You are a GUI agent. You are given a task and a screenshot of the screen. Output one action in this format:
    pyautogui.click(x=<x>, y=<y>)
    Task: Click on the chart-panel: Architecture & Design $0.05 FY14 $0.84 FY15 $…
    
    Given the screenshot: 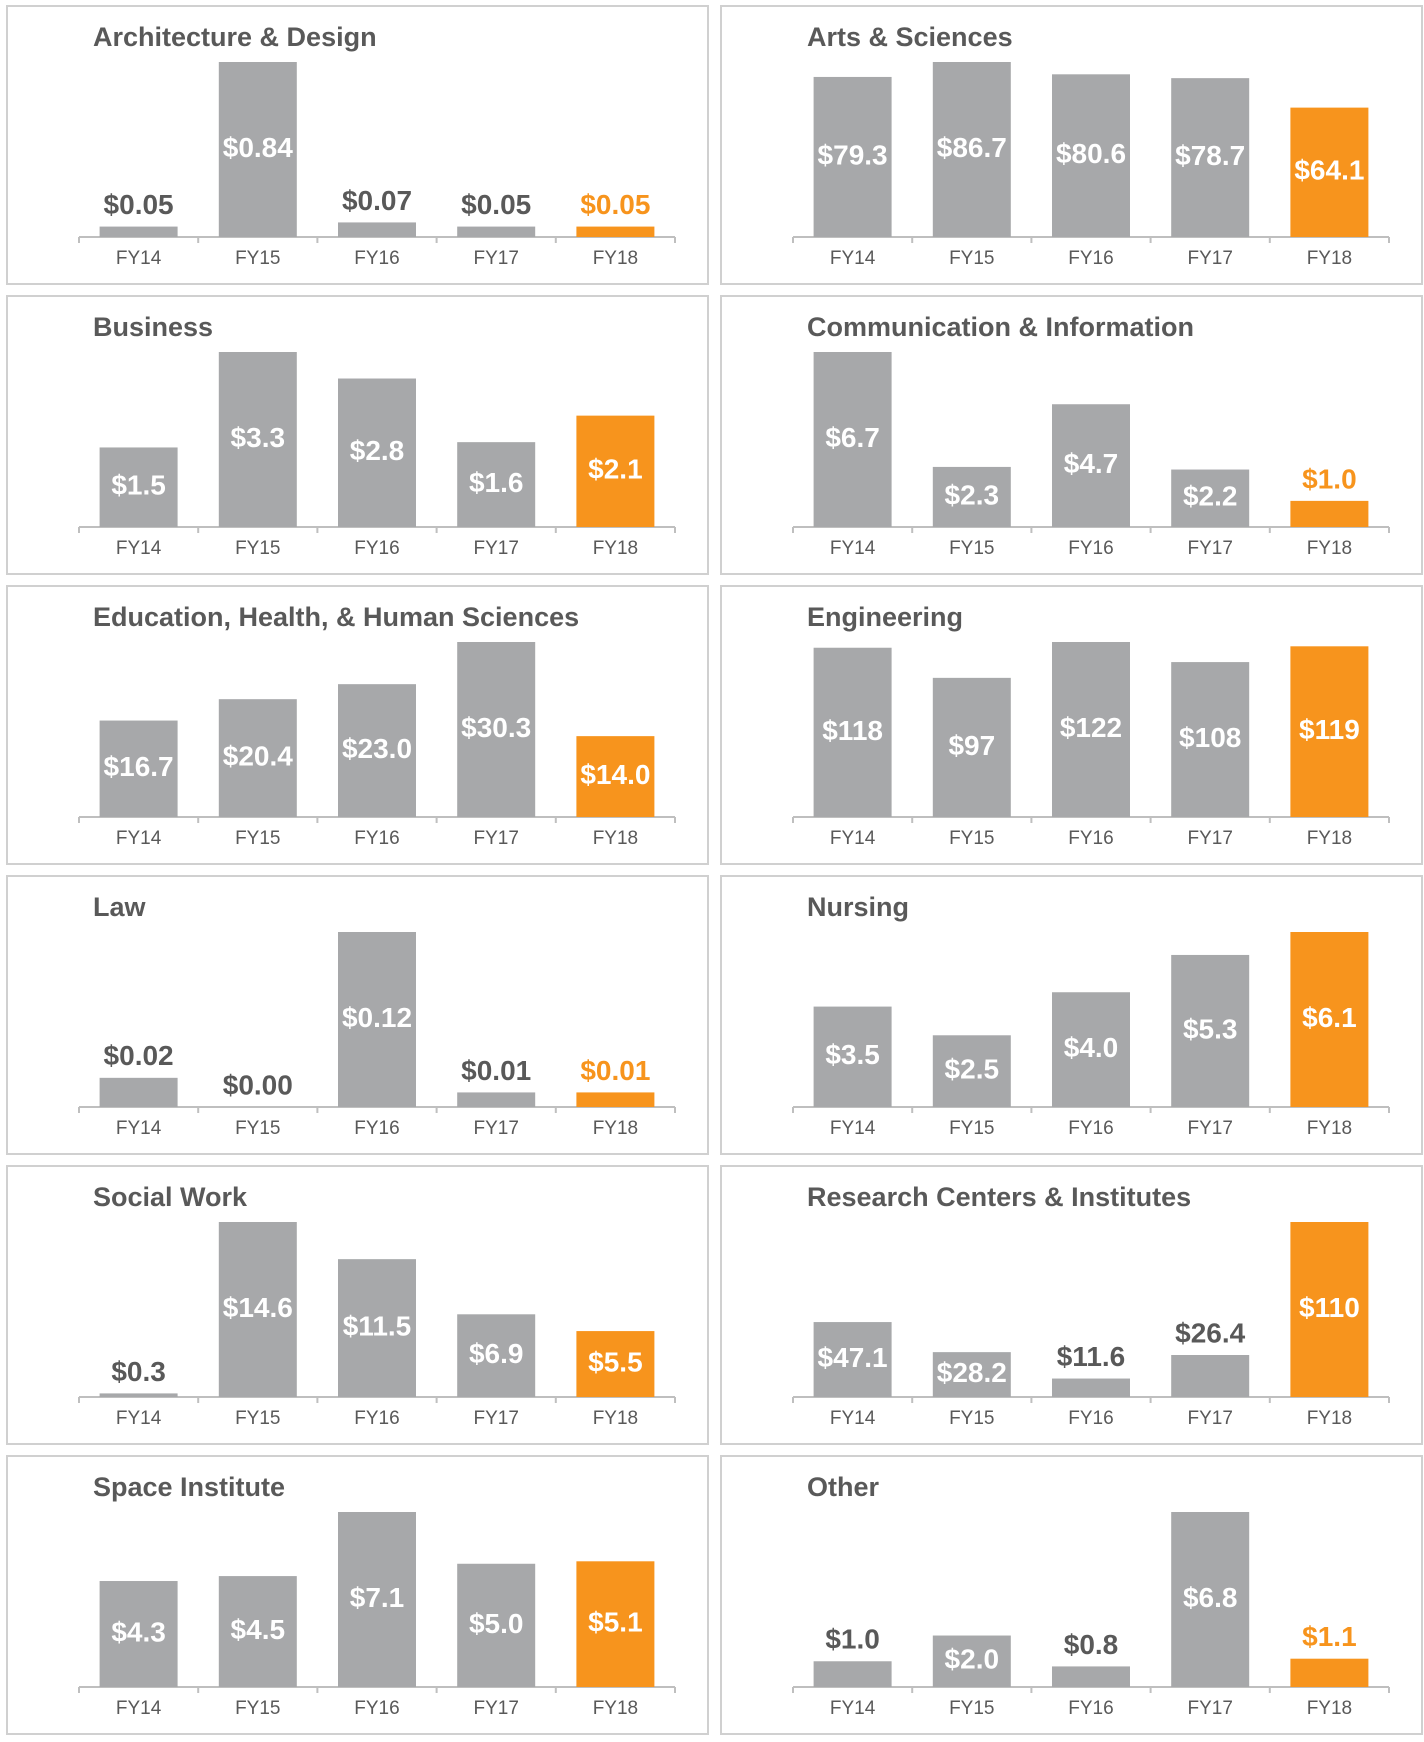 What is the action you would take?
    pyautogui.click(x=357, y=145)
    